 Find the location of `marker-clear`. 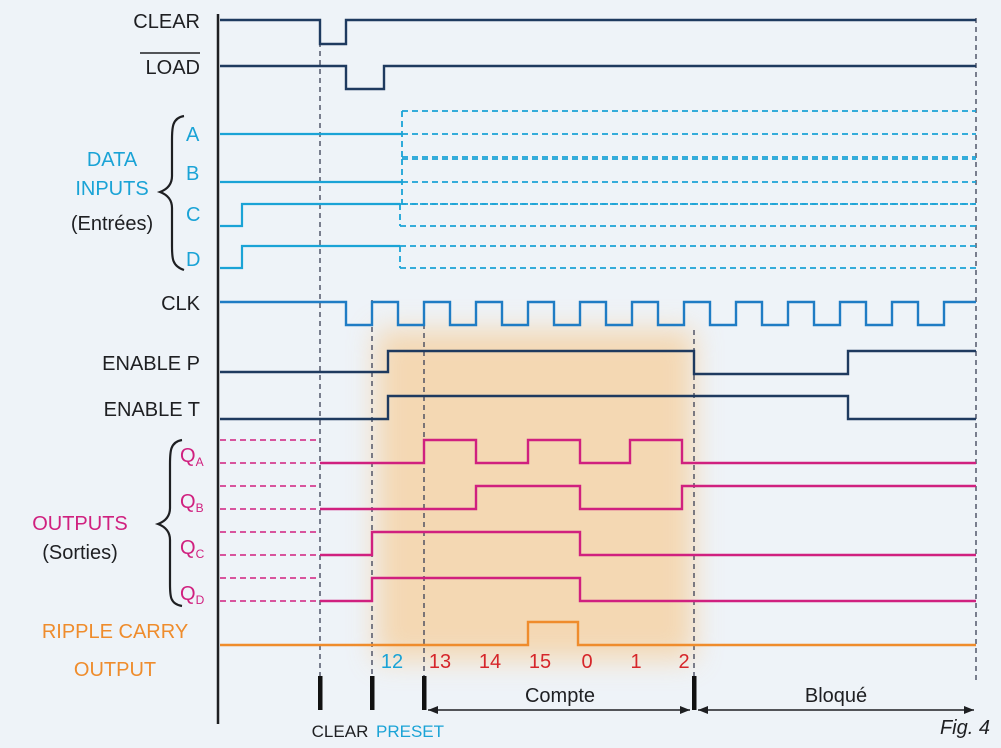

marker-clear is located at coordinates (320, 693).